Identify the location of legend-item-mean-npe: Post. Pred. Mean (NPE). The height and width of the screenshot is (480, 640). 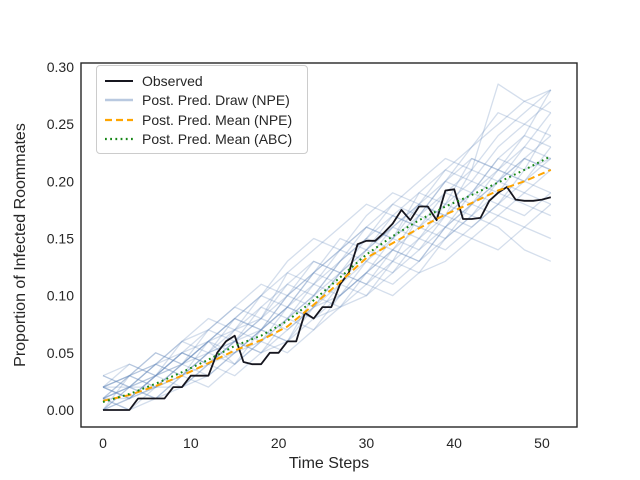
(201, 120).